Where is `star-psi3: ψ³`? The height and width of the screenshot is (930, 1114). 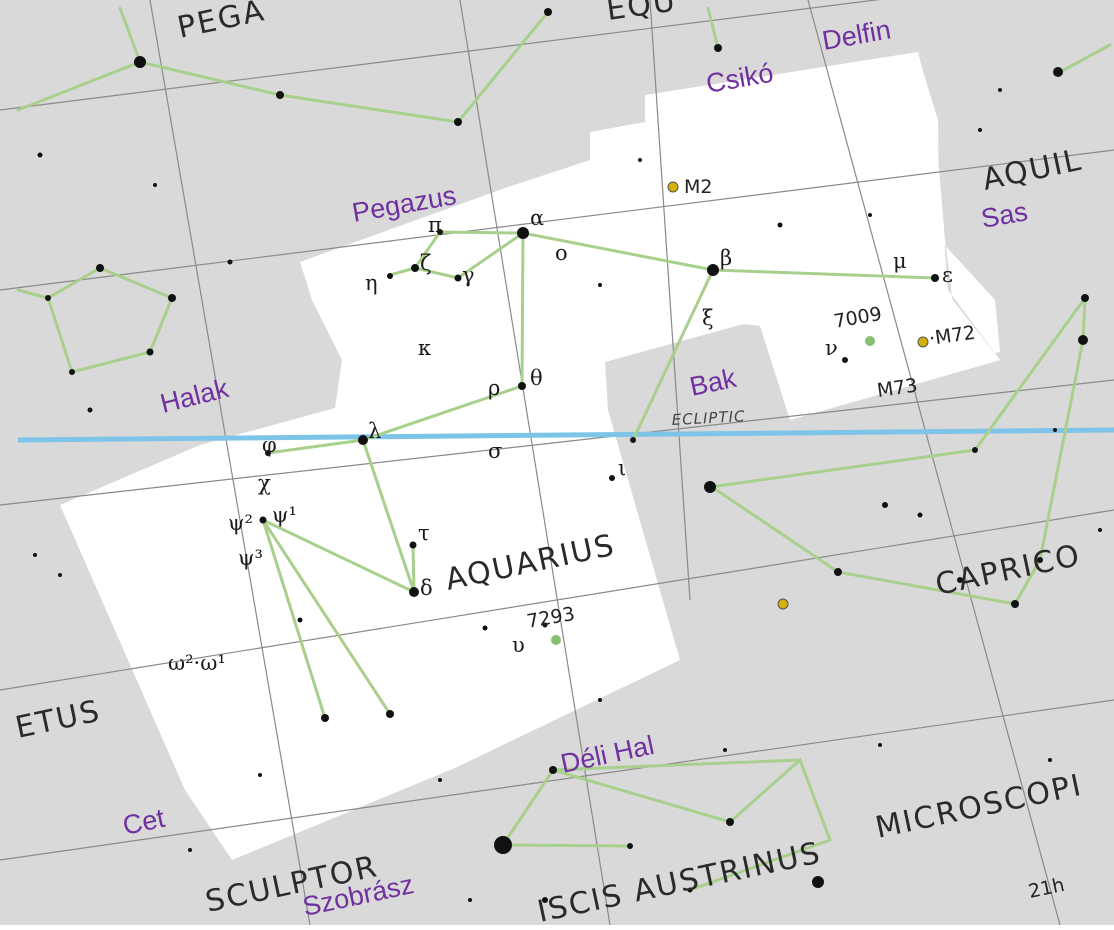 star-psi3: ψ³ is located at coordinates (250, 558).